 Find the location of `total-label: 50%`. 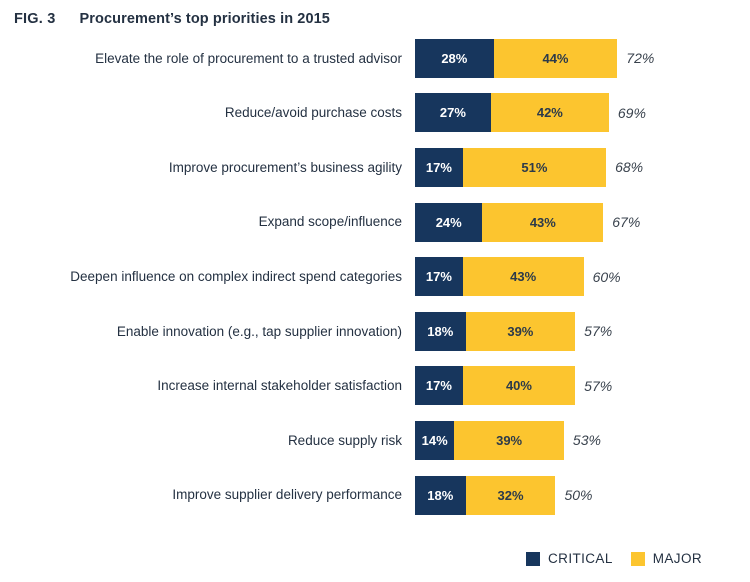

total-label: 50% is located at coordinates (578, 495).